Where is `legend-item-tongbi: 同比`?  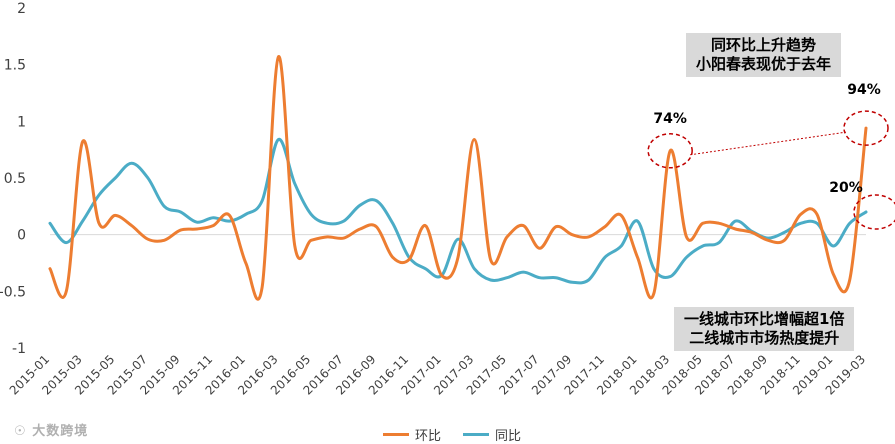 legend-item-tongbi: 同比 is located at coordinates (492, 434).